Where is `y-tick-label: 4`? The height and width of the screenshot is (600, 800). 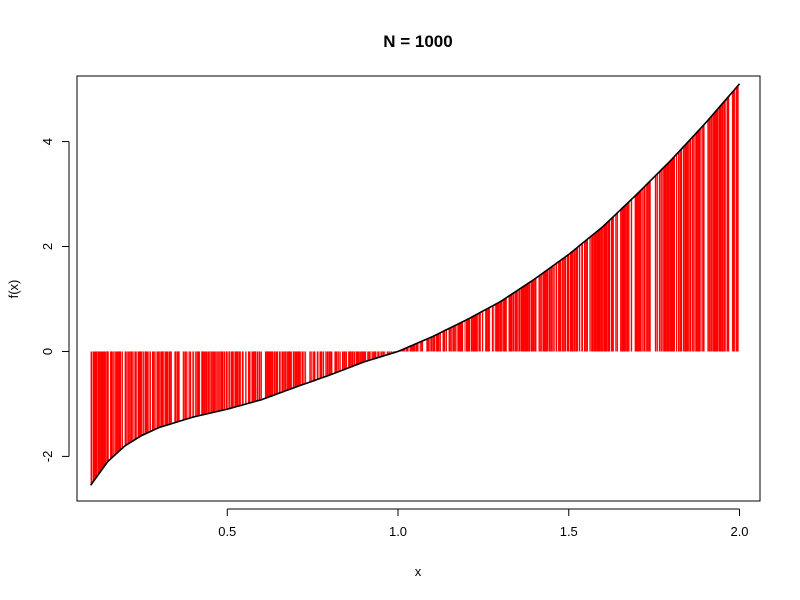 y-tick-label: 4 is located at coordinates (47, 141).